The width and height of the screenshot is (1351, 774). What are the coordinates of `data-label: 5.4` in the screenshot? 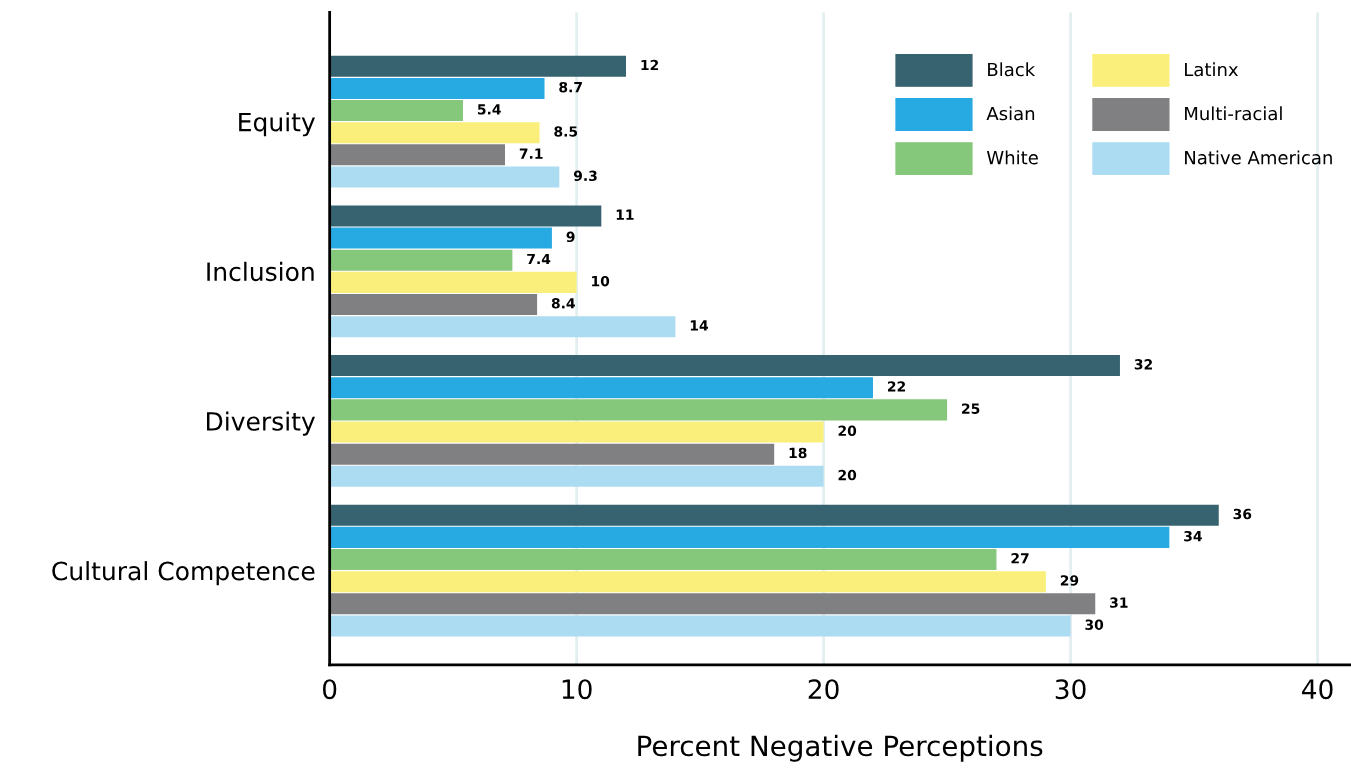 It's located at (489, 109).